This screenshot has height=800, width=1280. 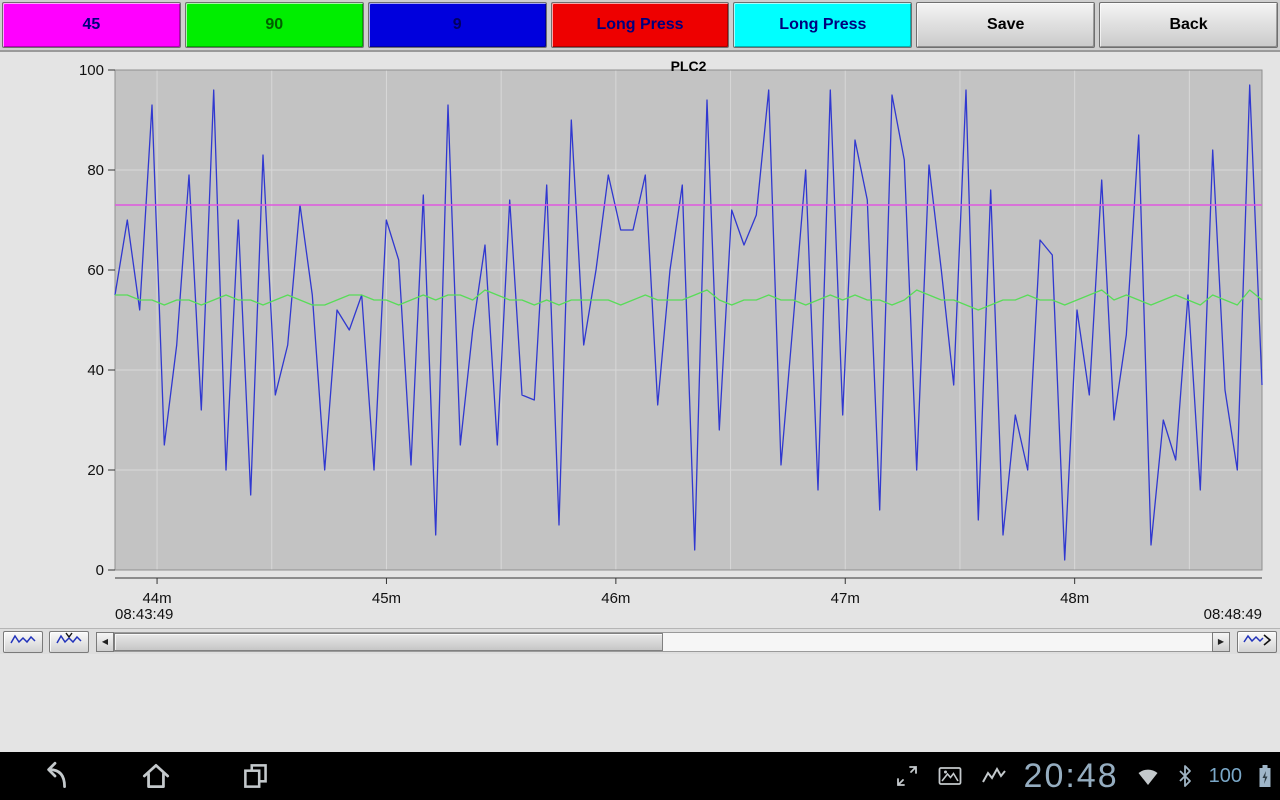 What do you see at coordinates (457, 25) in the screenshot?
I see `value-button-9: 9` at bounding box center [457, 25].